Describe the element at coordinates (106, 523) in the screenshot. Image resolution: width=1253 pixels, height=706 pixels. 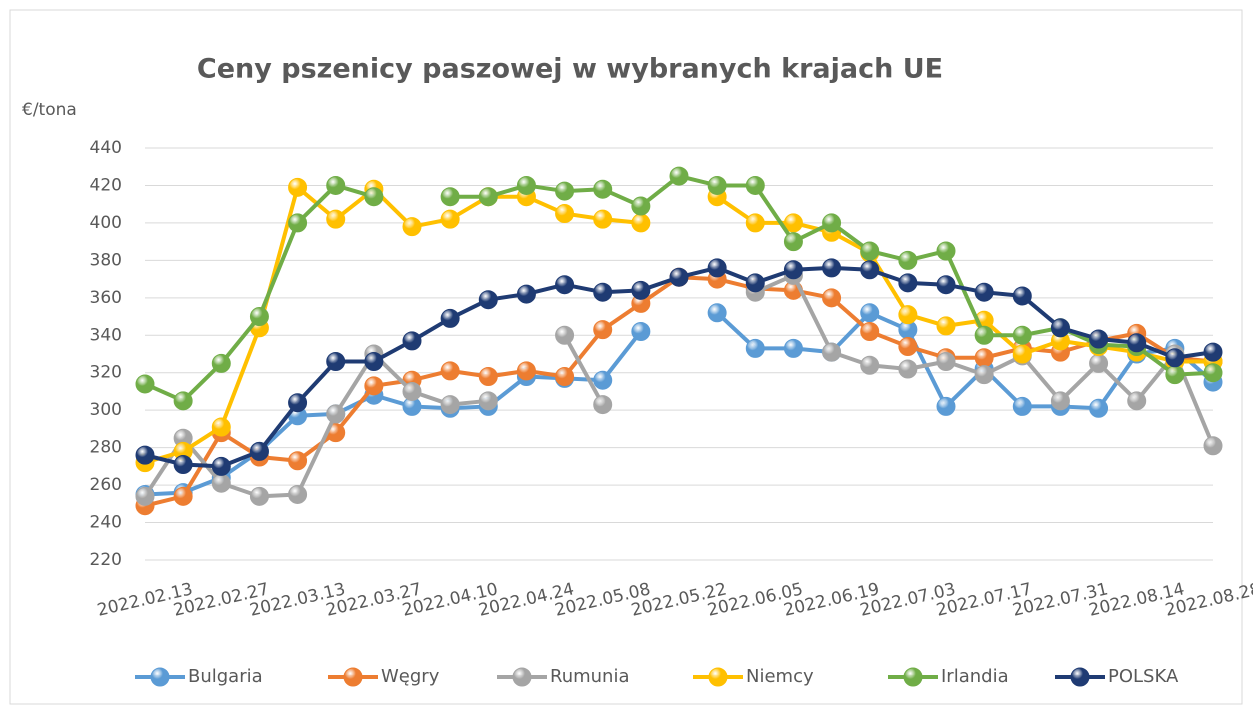
I see `y-tick-label: 240` at that location.